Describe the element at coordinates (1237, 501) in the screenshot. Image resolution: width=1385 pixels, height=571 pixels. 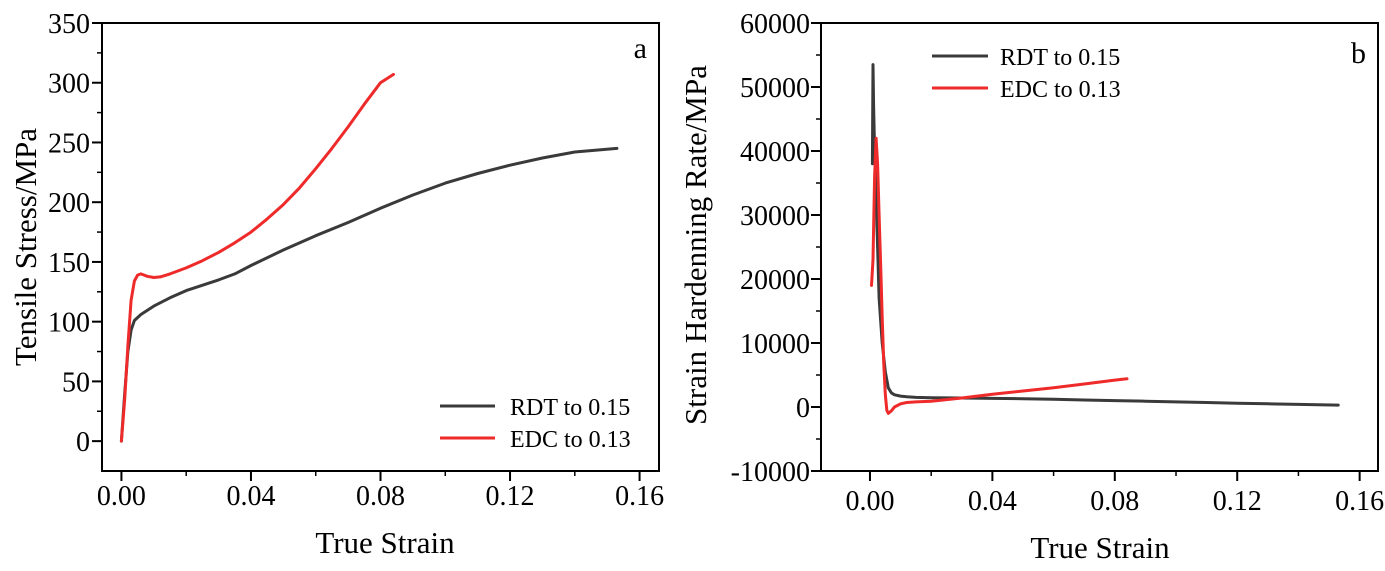
I see `x-tick-label-b: 0.12` at that location.